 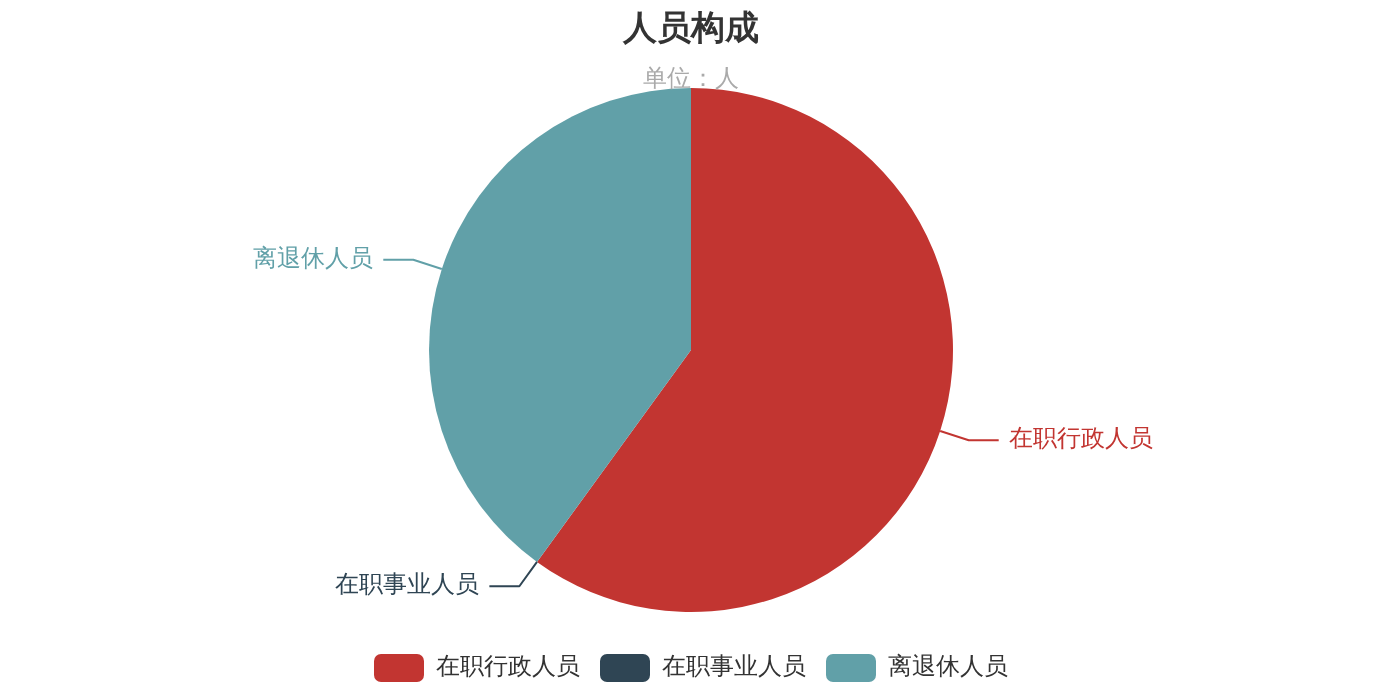 What do you see at coordinates (508, 666) in the screenshot?
I see `legend-label: 在职行政人员` at bounding box center [508, 666].